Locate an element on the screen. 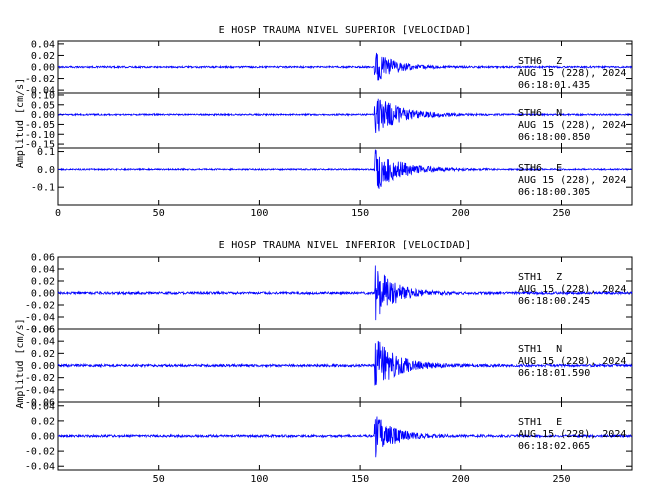  station-label: STH6 E is located at coordinates (540, 168).